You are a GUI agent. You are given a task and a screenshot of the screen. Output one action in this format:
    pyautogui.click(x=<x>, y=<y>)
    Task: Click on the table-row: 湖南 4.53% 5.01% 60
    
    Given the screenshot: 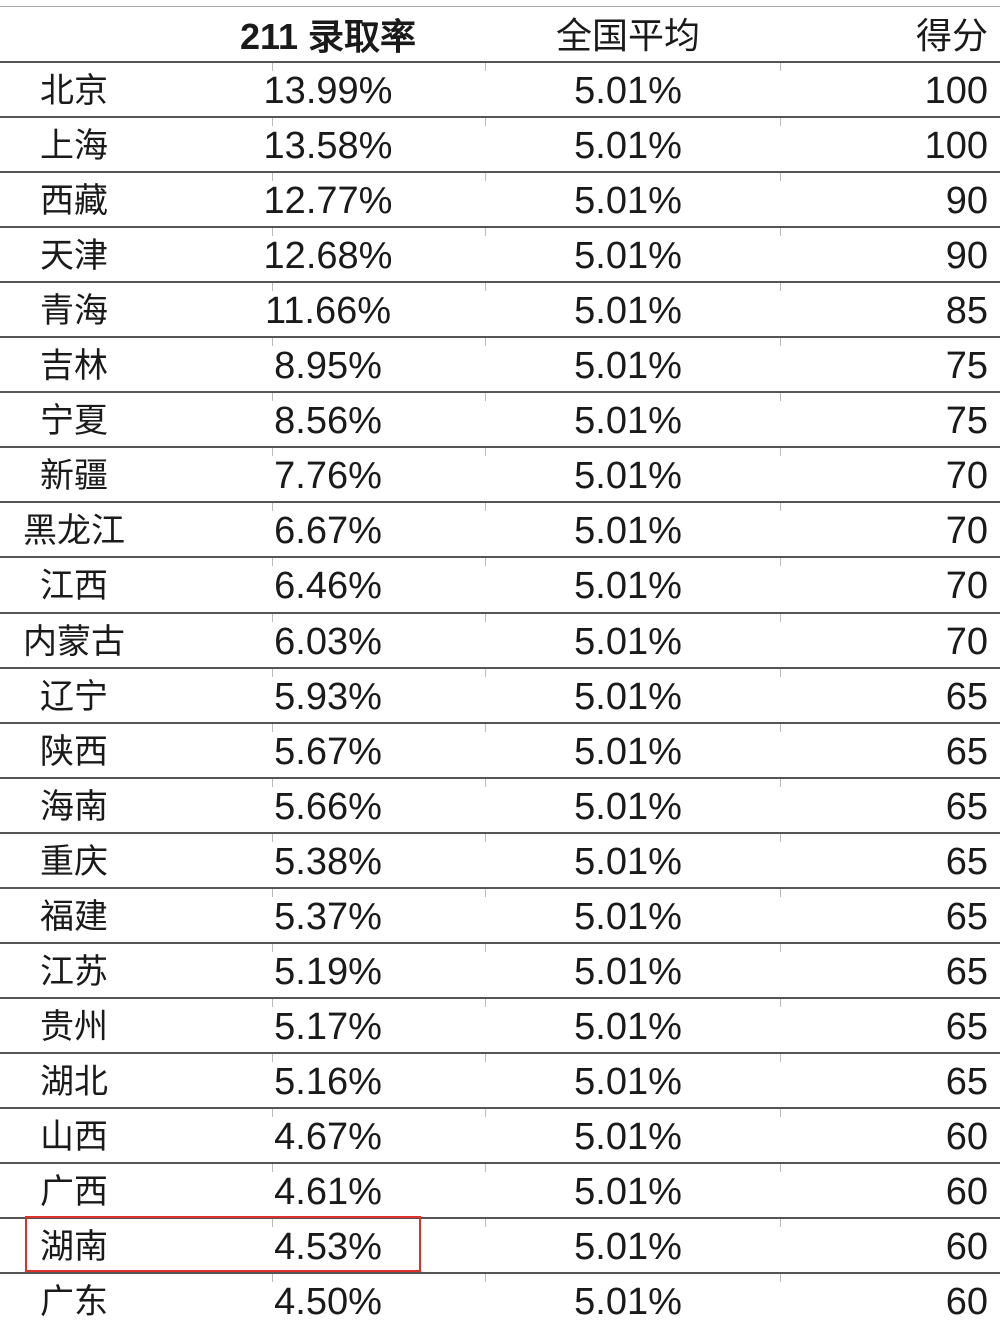 What is the action you would take?
    pyautogui.click(x=500, y=1245)
    